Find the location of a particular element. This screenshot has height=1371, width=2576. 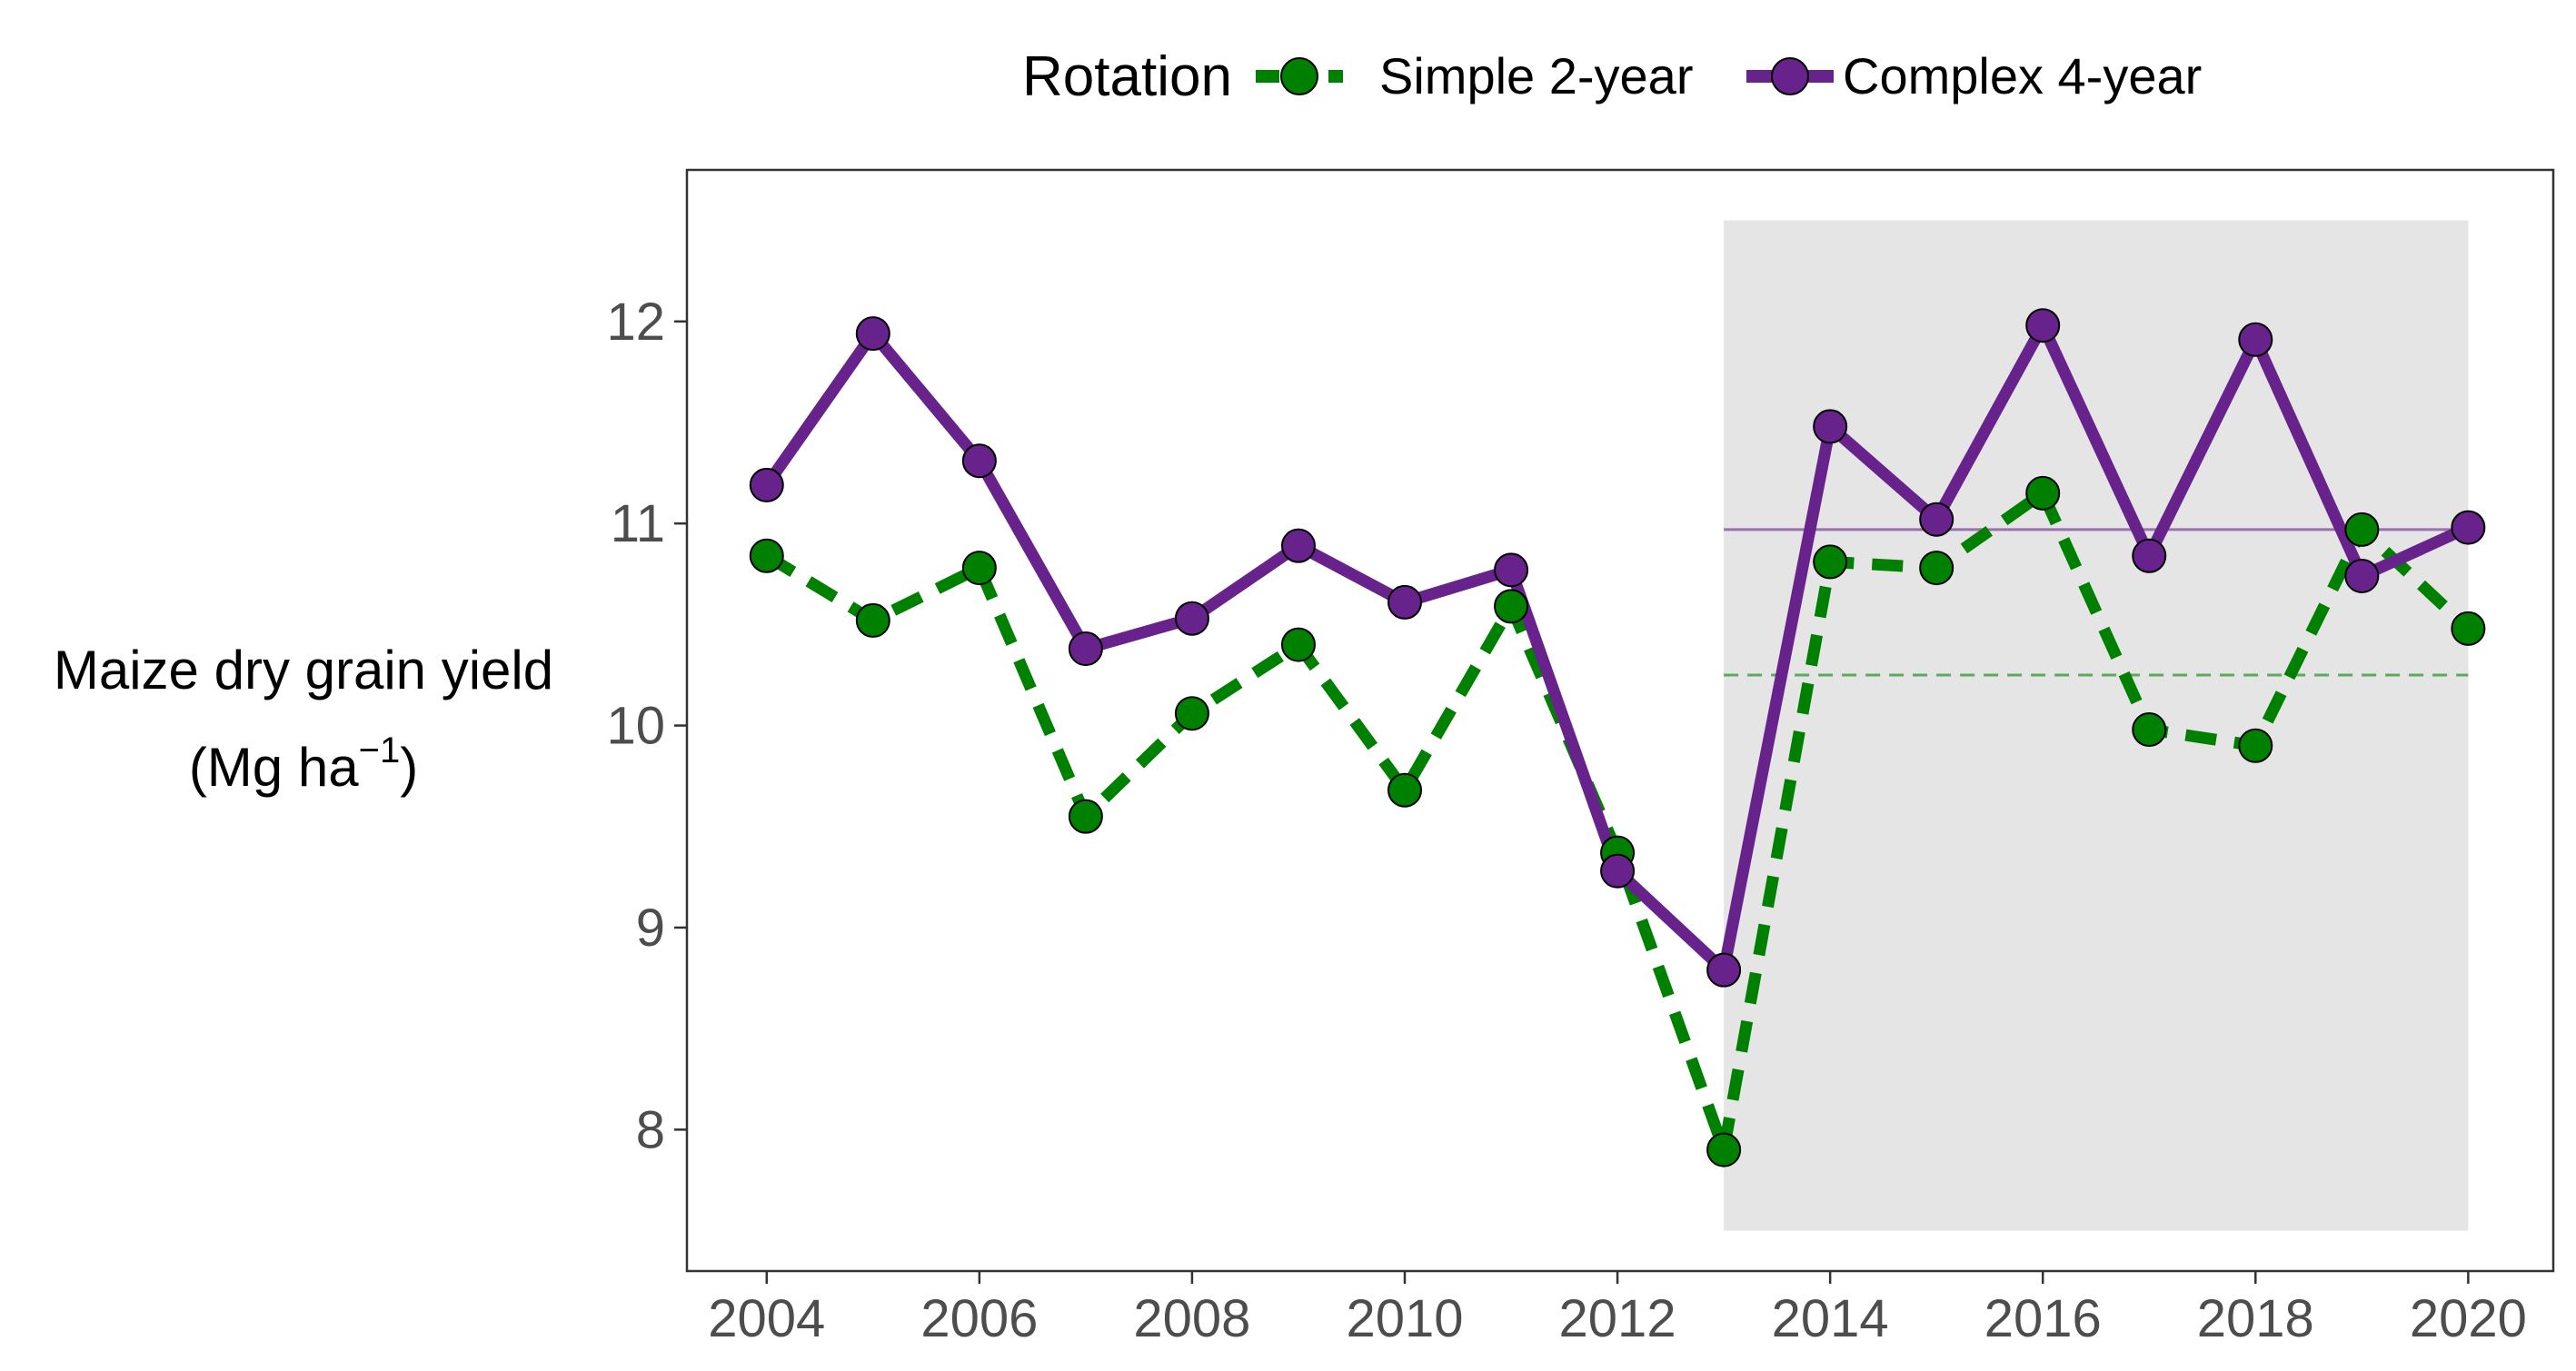

data-point-complex-2011 is located at coordinates (1512, 570).